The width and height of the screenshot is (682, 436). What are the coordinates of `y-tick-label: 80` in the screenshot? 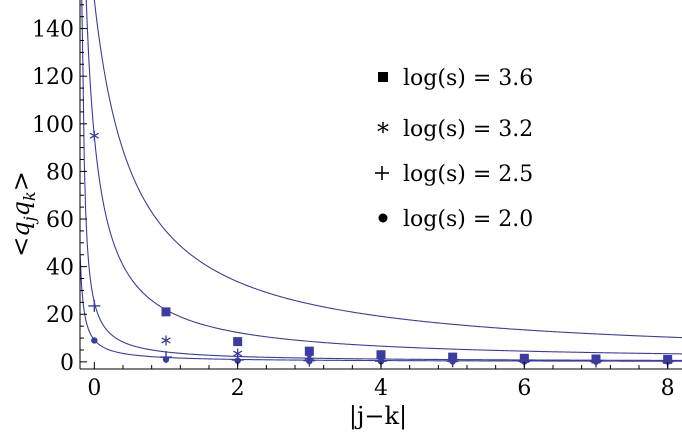 It's located at (60, 172).